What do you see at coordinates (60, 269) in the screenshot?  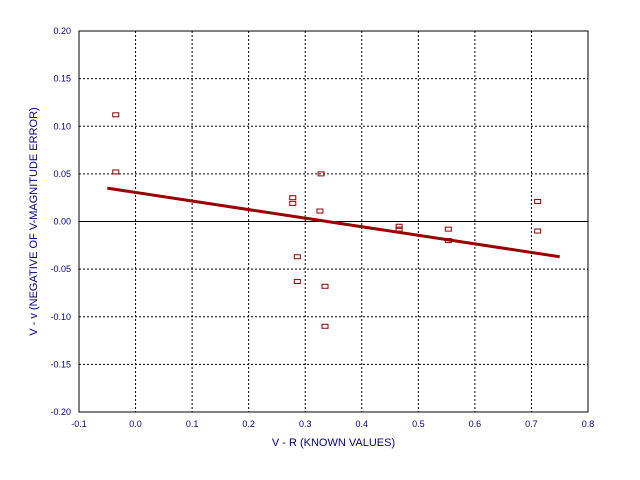 I see `y-tick-label: -0.05` at bounding box center [60, 269].